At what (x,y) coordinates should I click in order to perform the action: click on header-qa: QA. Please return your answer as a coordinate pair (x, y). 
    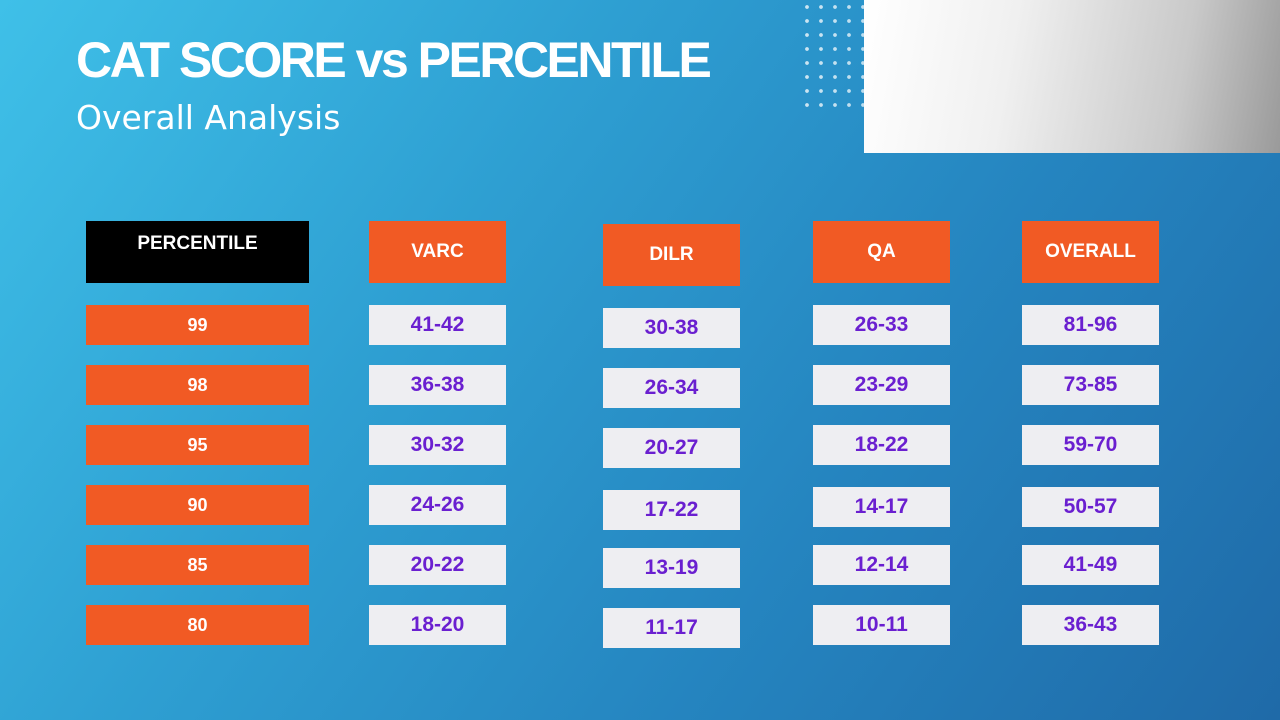
    Looking at the image, I should click on (881, 252).